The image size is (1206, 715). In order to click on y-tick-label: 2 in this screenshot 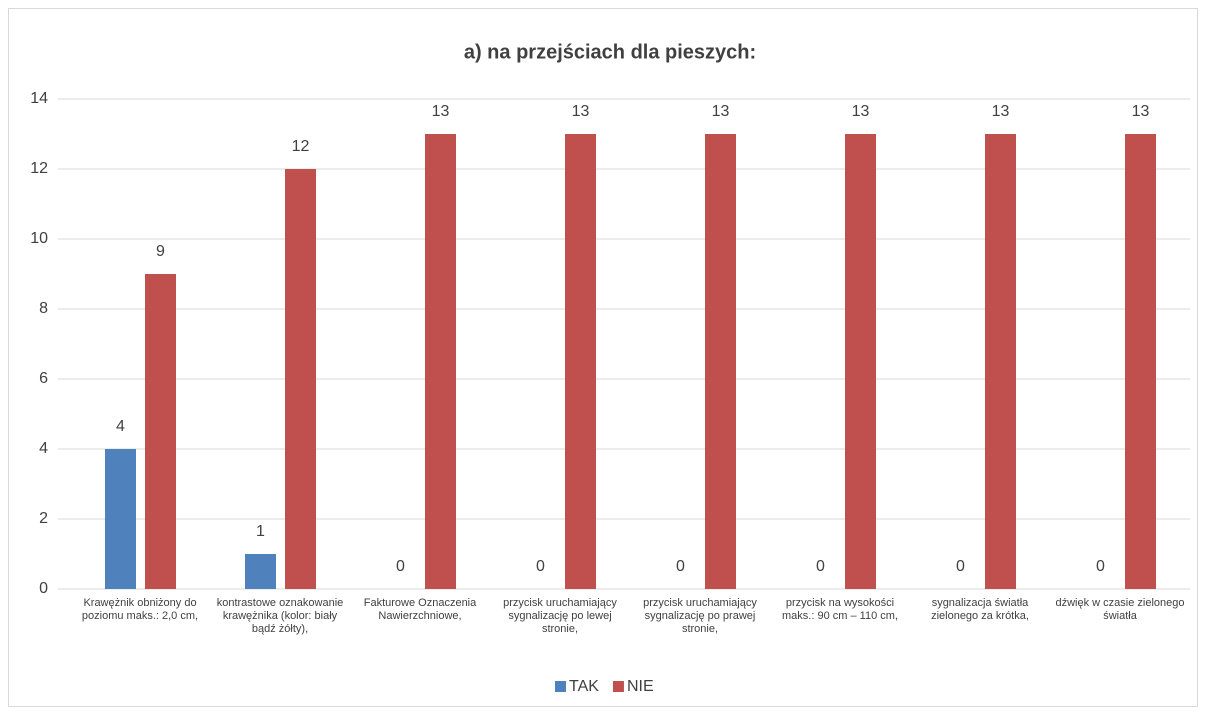, I will do `click(43, 518)`.